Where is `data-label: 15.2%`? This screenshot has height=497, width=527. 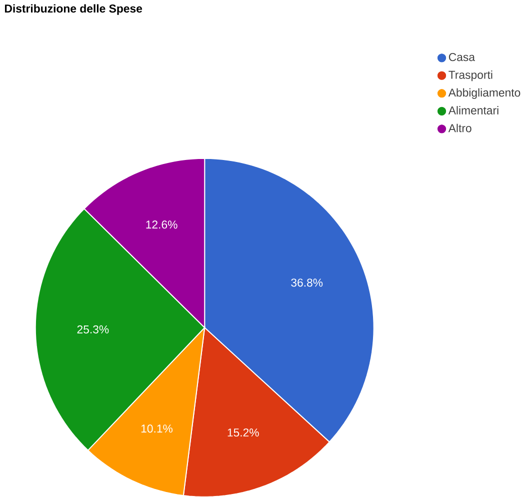
data-label: 15.2% is located at coordinates (243, 432).